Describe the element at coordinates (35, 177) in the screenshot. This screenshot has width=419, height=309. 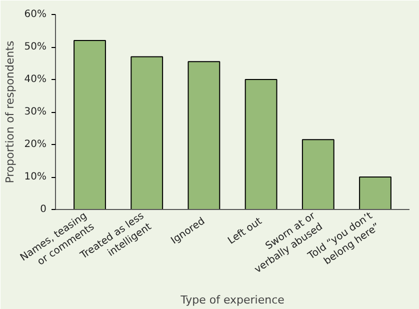
I see `y-tick-label: 10%` at that location.